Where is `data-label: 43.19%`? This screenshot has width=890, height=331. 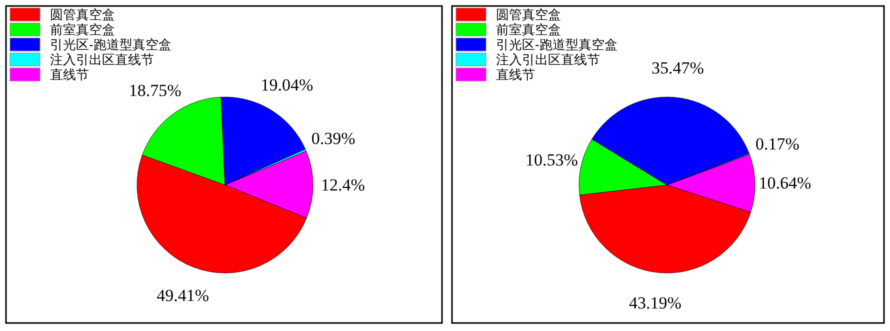
data-label: 43.19% is located at coordinates (655, 302).